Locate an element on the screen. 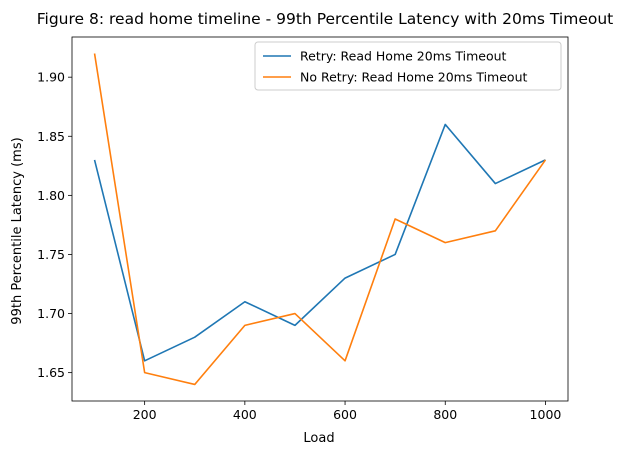  y-tick-label: 1.70 is located at coordinates (51, 313).